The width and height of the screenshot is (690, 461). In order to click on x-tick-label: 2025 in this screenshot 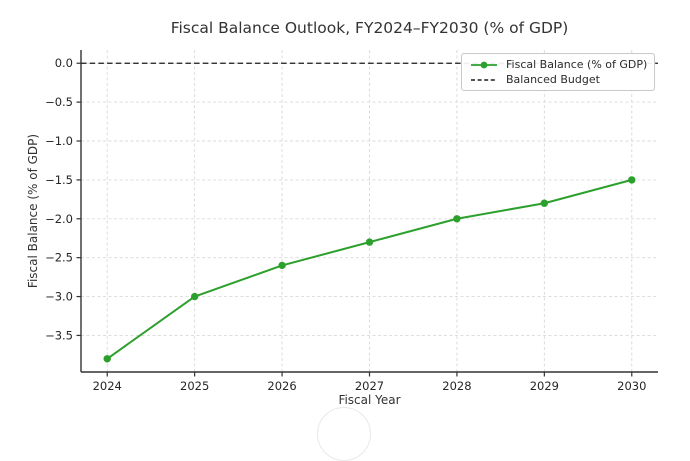, I will do `click(194, 386)`.